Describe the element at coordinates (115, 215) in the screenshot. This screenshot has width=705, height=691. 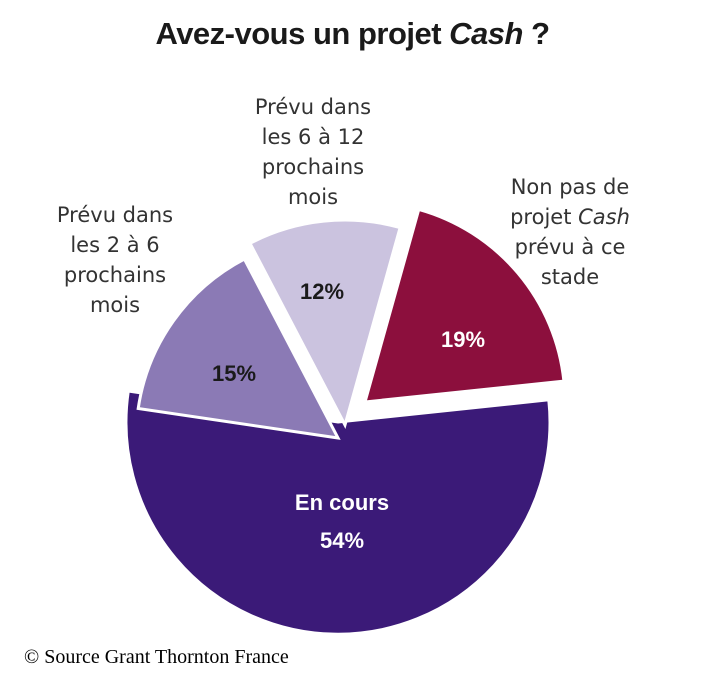
I see `slice-category-label-2: Prévu dans` at that location.